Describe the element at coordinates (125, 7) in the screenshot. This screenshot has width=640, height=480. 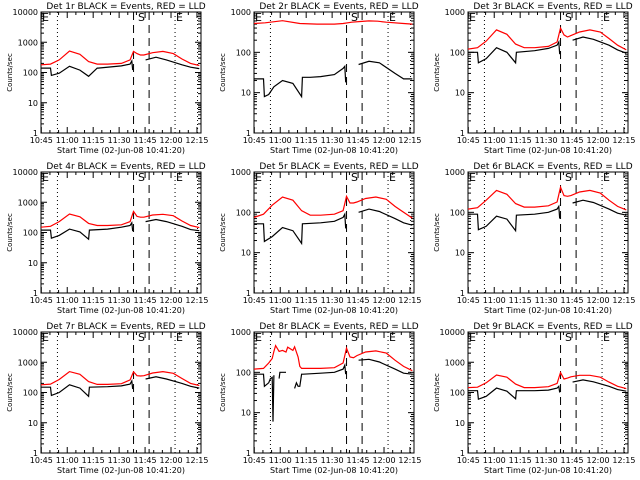
I see `chart-title: Det 1r BLACK = Events, RED = LLD` at that location.